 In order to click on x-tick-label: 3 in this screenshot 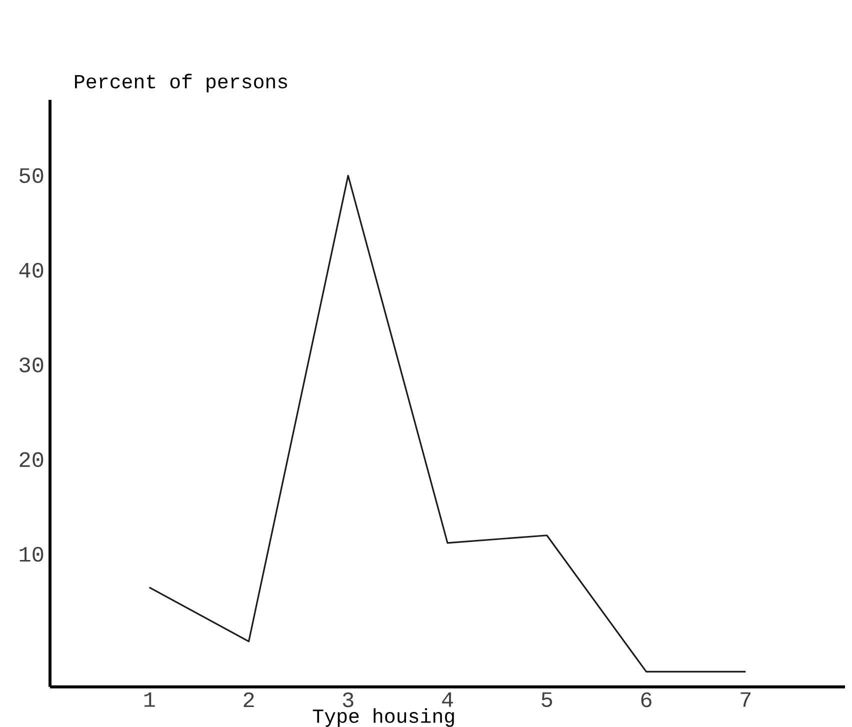, I will do `click(348, 700)`.